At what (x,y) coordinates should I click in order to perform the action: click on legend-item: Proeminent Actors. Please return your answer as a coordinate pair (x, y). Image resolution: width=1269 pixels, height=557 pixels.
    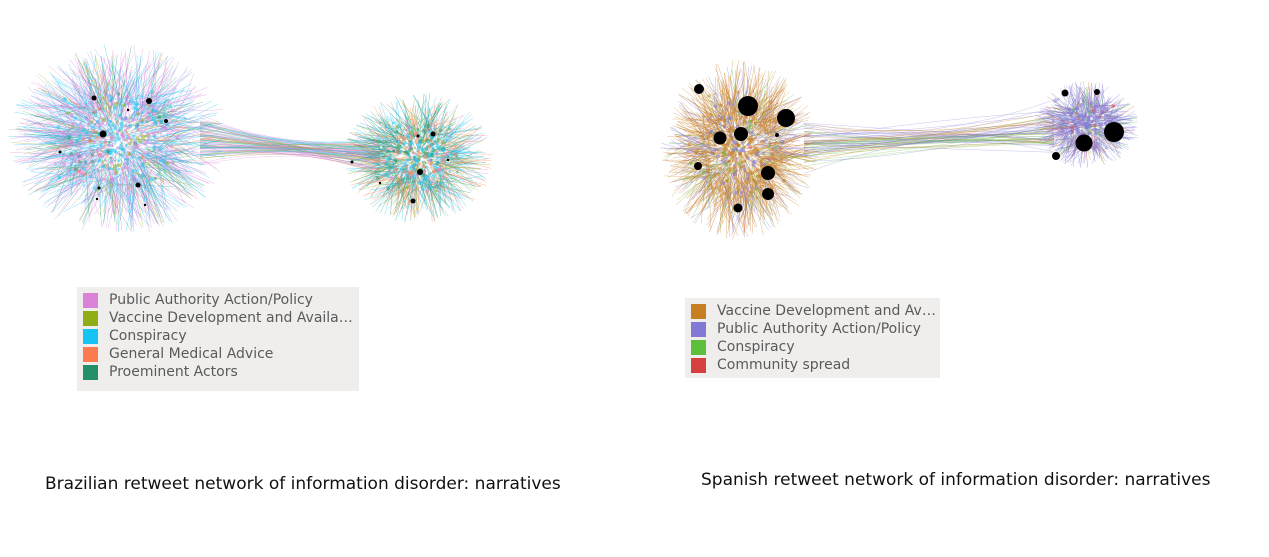
    Looking at the image, I should click on (219, 372).